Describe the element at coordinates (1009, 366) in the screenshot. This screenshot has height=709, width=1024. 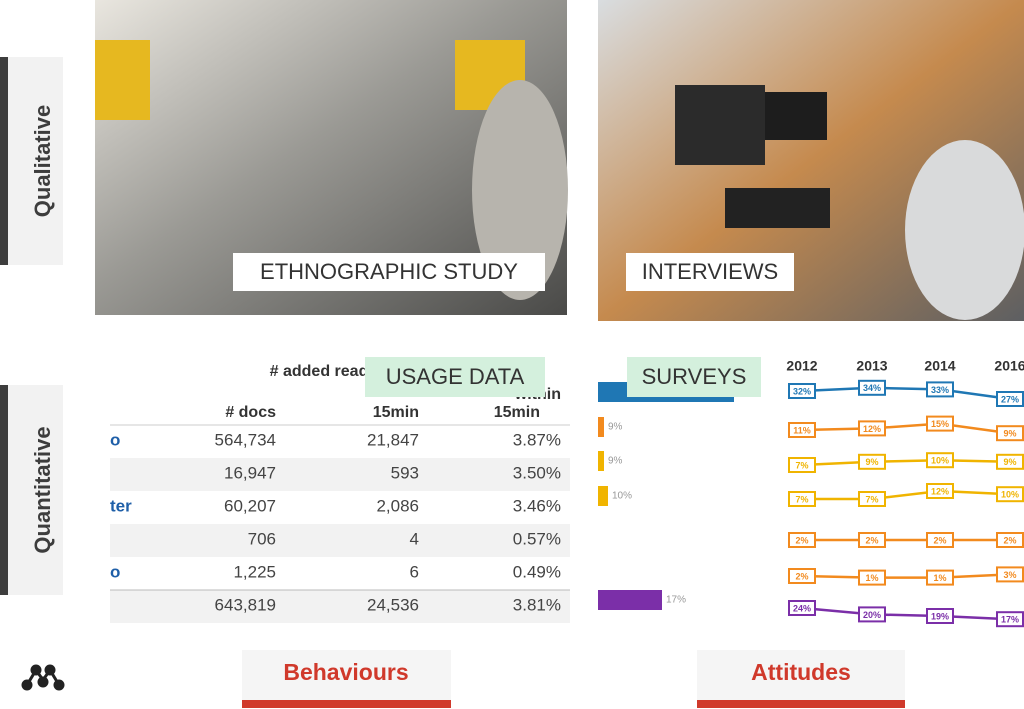
I see `year-label: 2016` at that location.